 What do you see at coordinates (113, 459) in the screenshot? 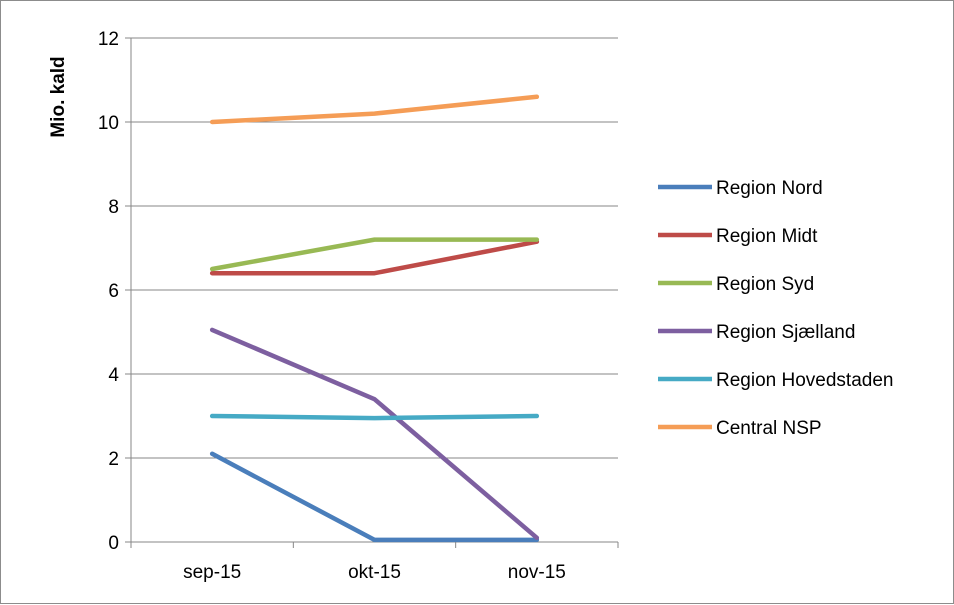
I see `y-tick-label: 2` at bounding box center [113, 459].